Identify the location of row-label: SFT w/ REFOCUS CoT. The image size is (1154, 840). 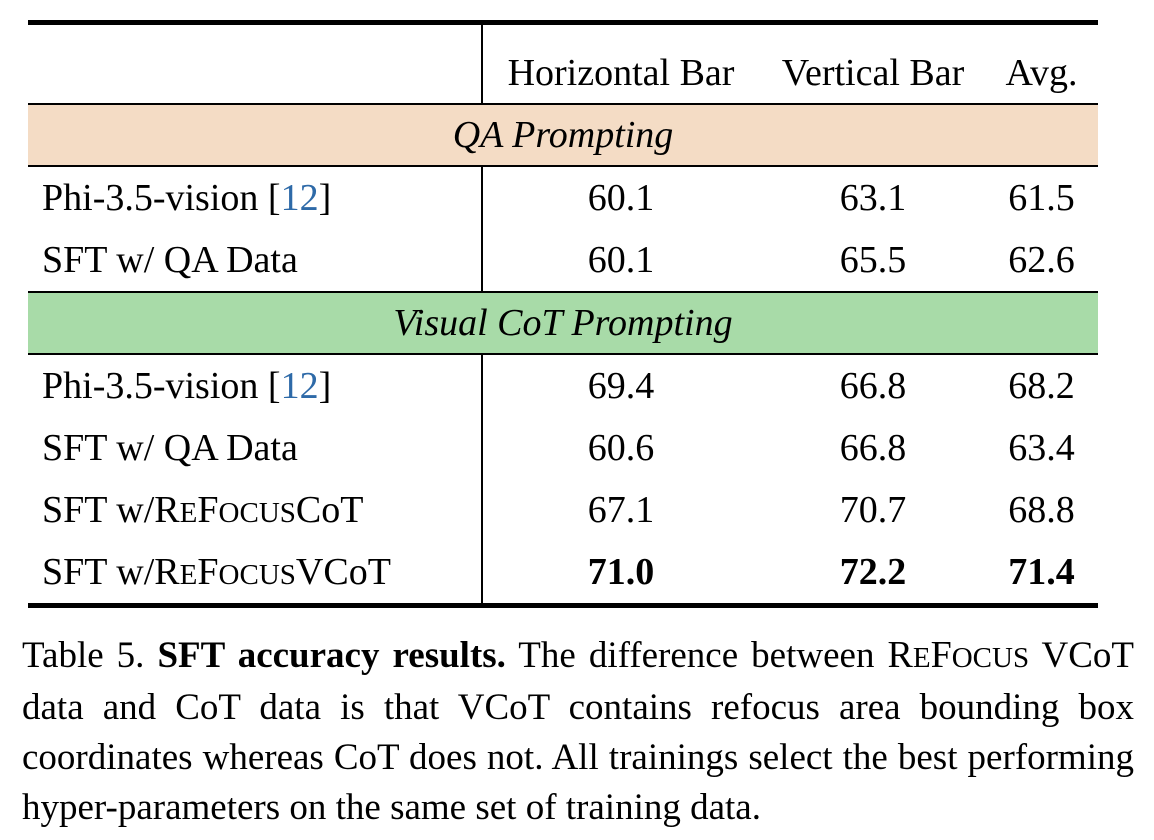
(255, 510).